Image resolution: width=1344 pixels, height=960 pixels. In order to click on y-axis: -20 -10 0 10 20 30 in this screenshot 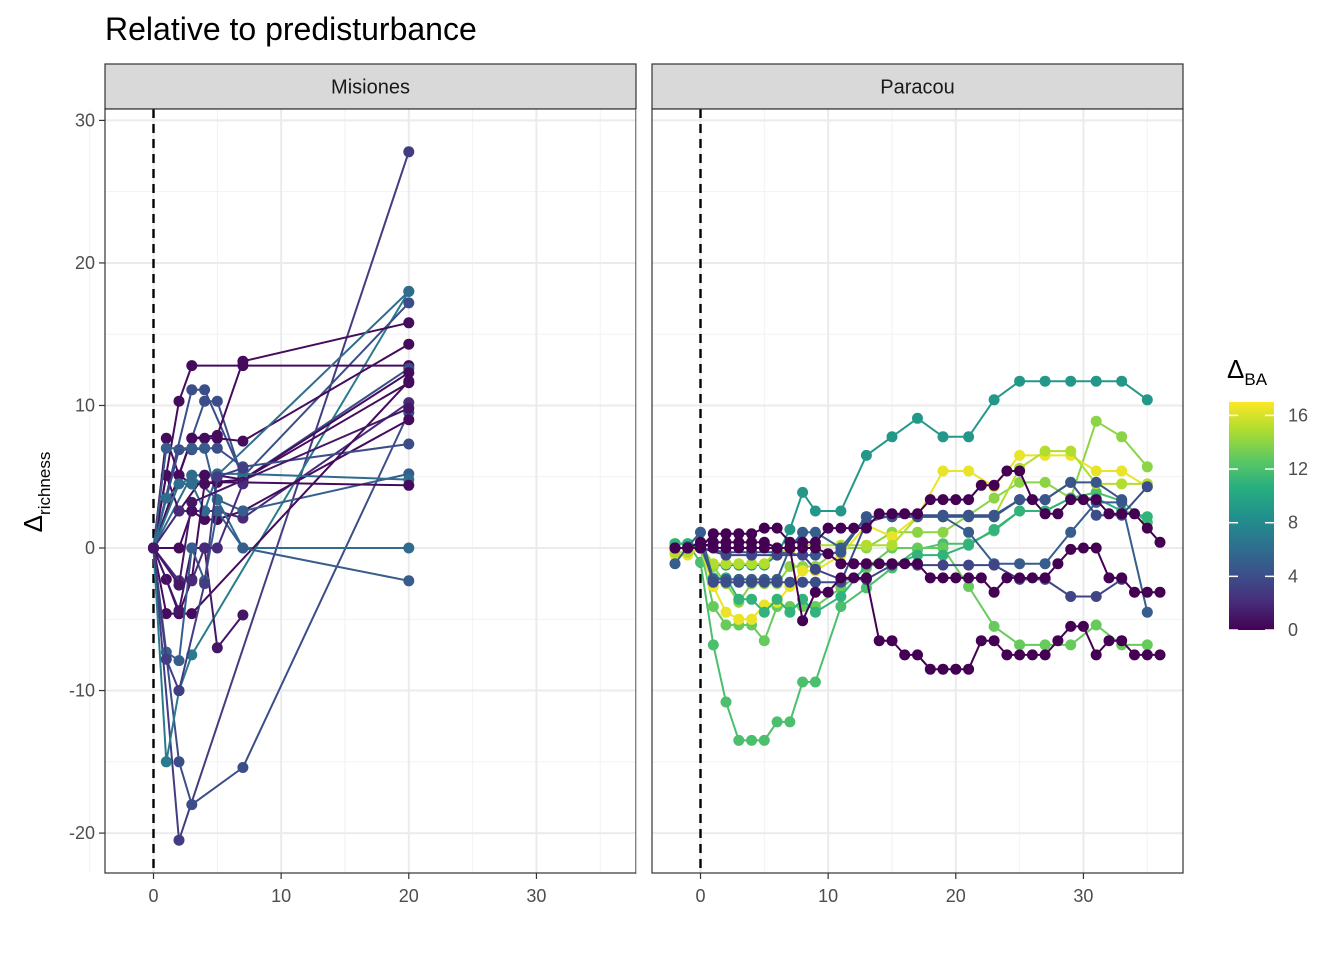, I will do `click(87, 476)`.